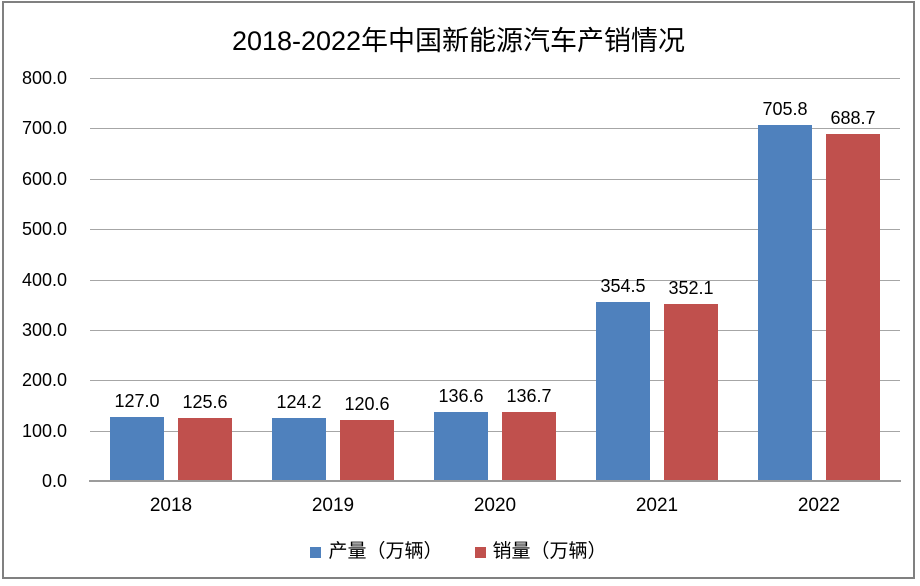 The height and width of the screenshot is (586, 920). Describe the element at coordinates (44, 380) in the screenshot. I see `y-tick-label: 200.0` at that location.